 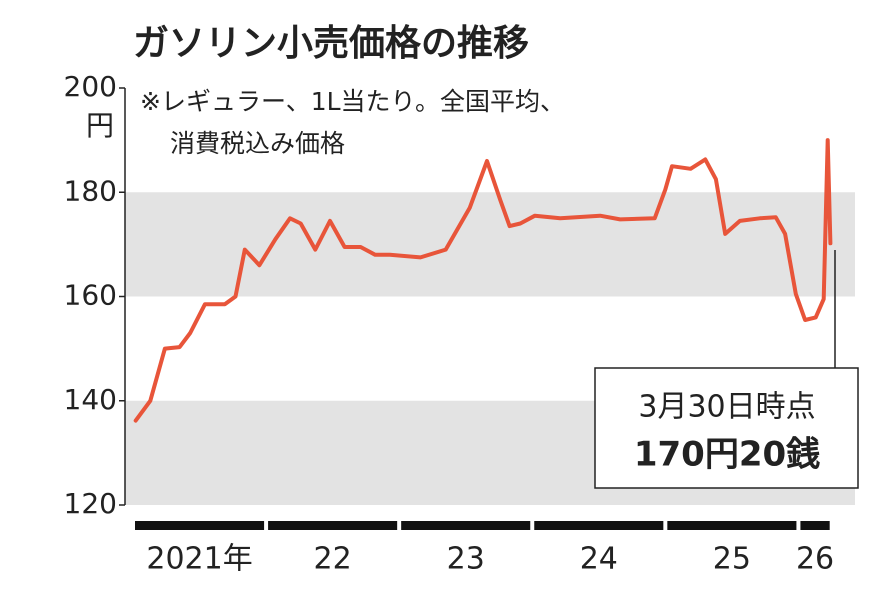 I want to click on y-tick-label: 180, so click(x=90, y=190).